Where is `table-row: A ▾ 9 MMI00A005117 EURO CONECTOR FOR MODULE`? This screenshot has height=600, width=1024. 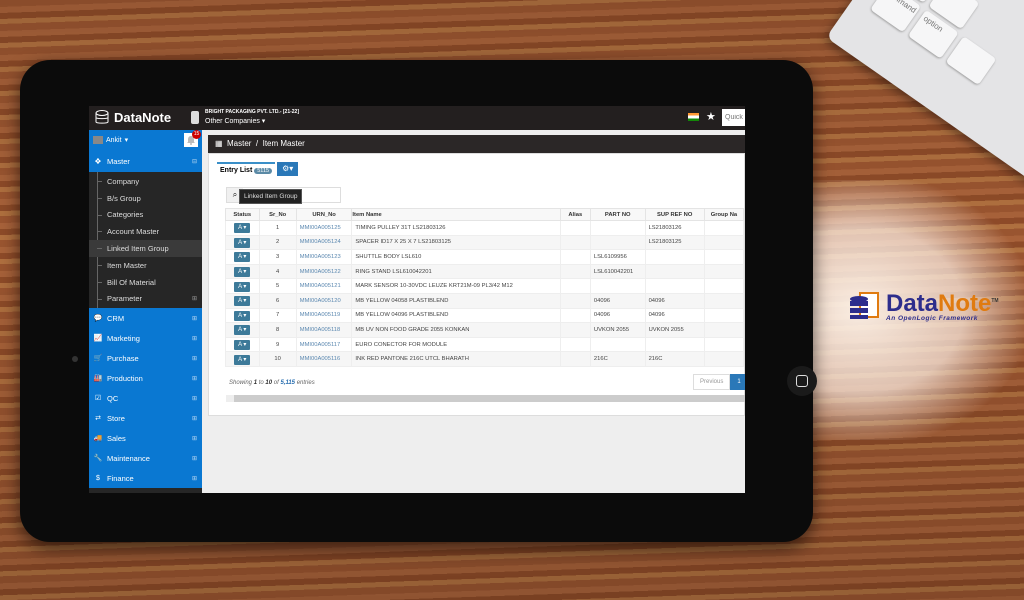 table-row: A ▾ 9 MMI00A005117 EURO CONECTOR FOR MODULE is located at coordinates (485, 344).